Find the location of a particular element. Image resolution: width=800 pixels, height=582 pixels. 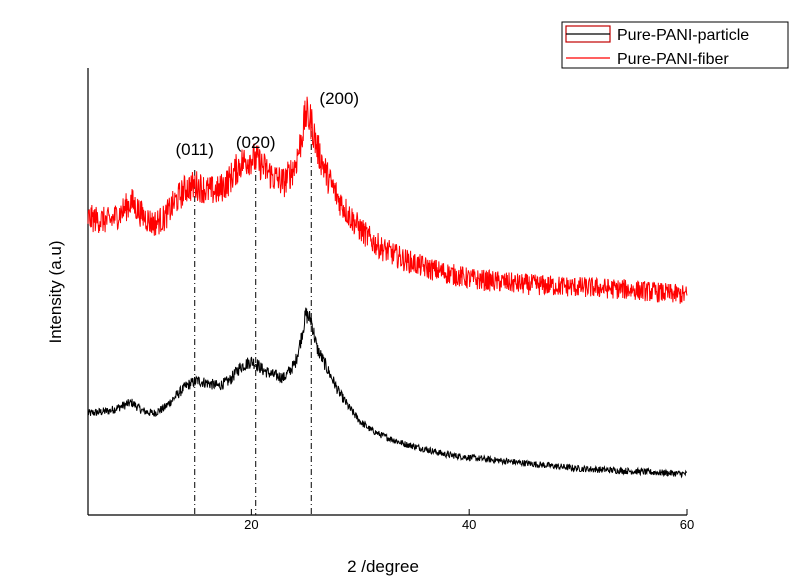

y-axis-title: Intensity (a.u) is located at coordinates (55, 292).